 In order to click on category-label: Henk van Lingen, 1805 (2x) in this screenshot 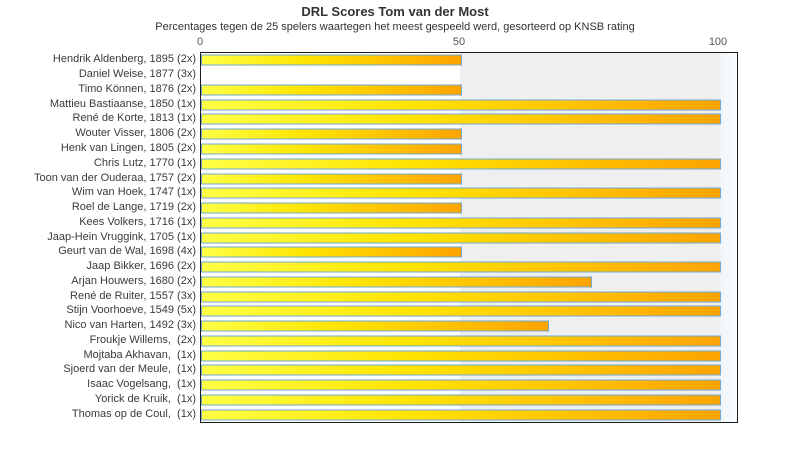, I will do `click(128, 147)`.